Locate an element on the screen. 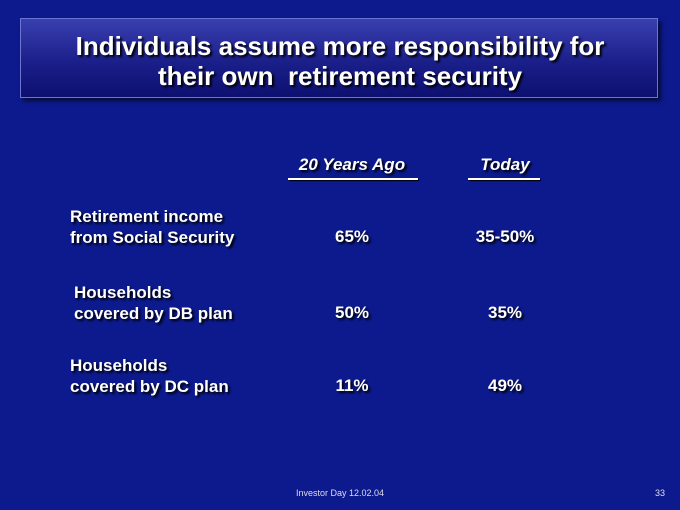  cell-value: 11% is located at coordinates (352, 385).